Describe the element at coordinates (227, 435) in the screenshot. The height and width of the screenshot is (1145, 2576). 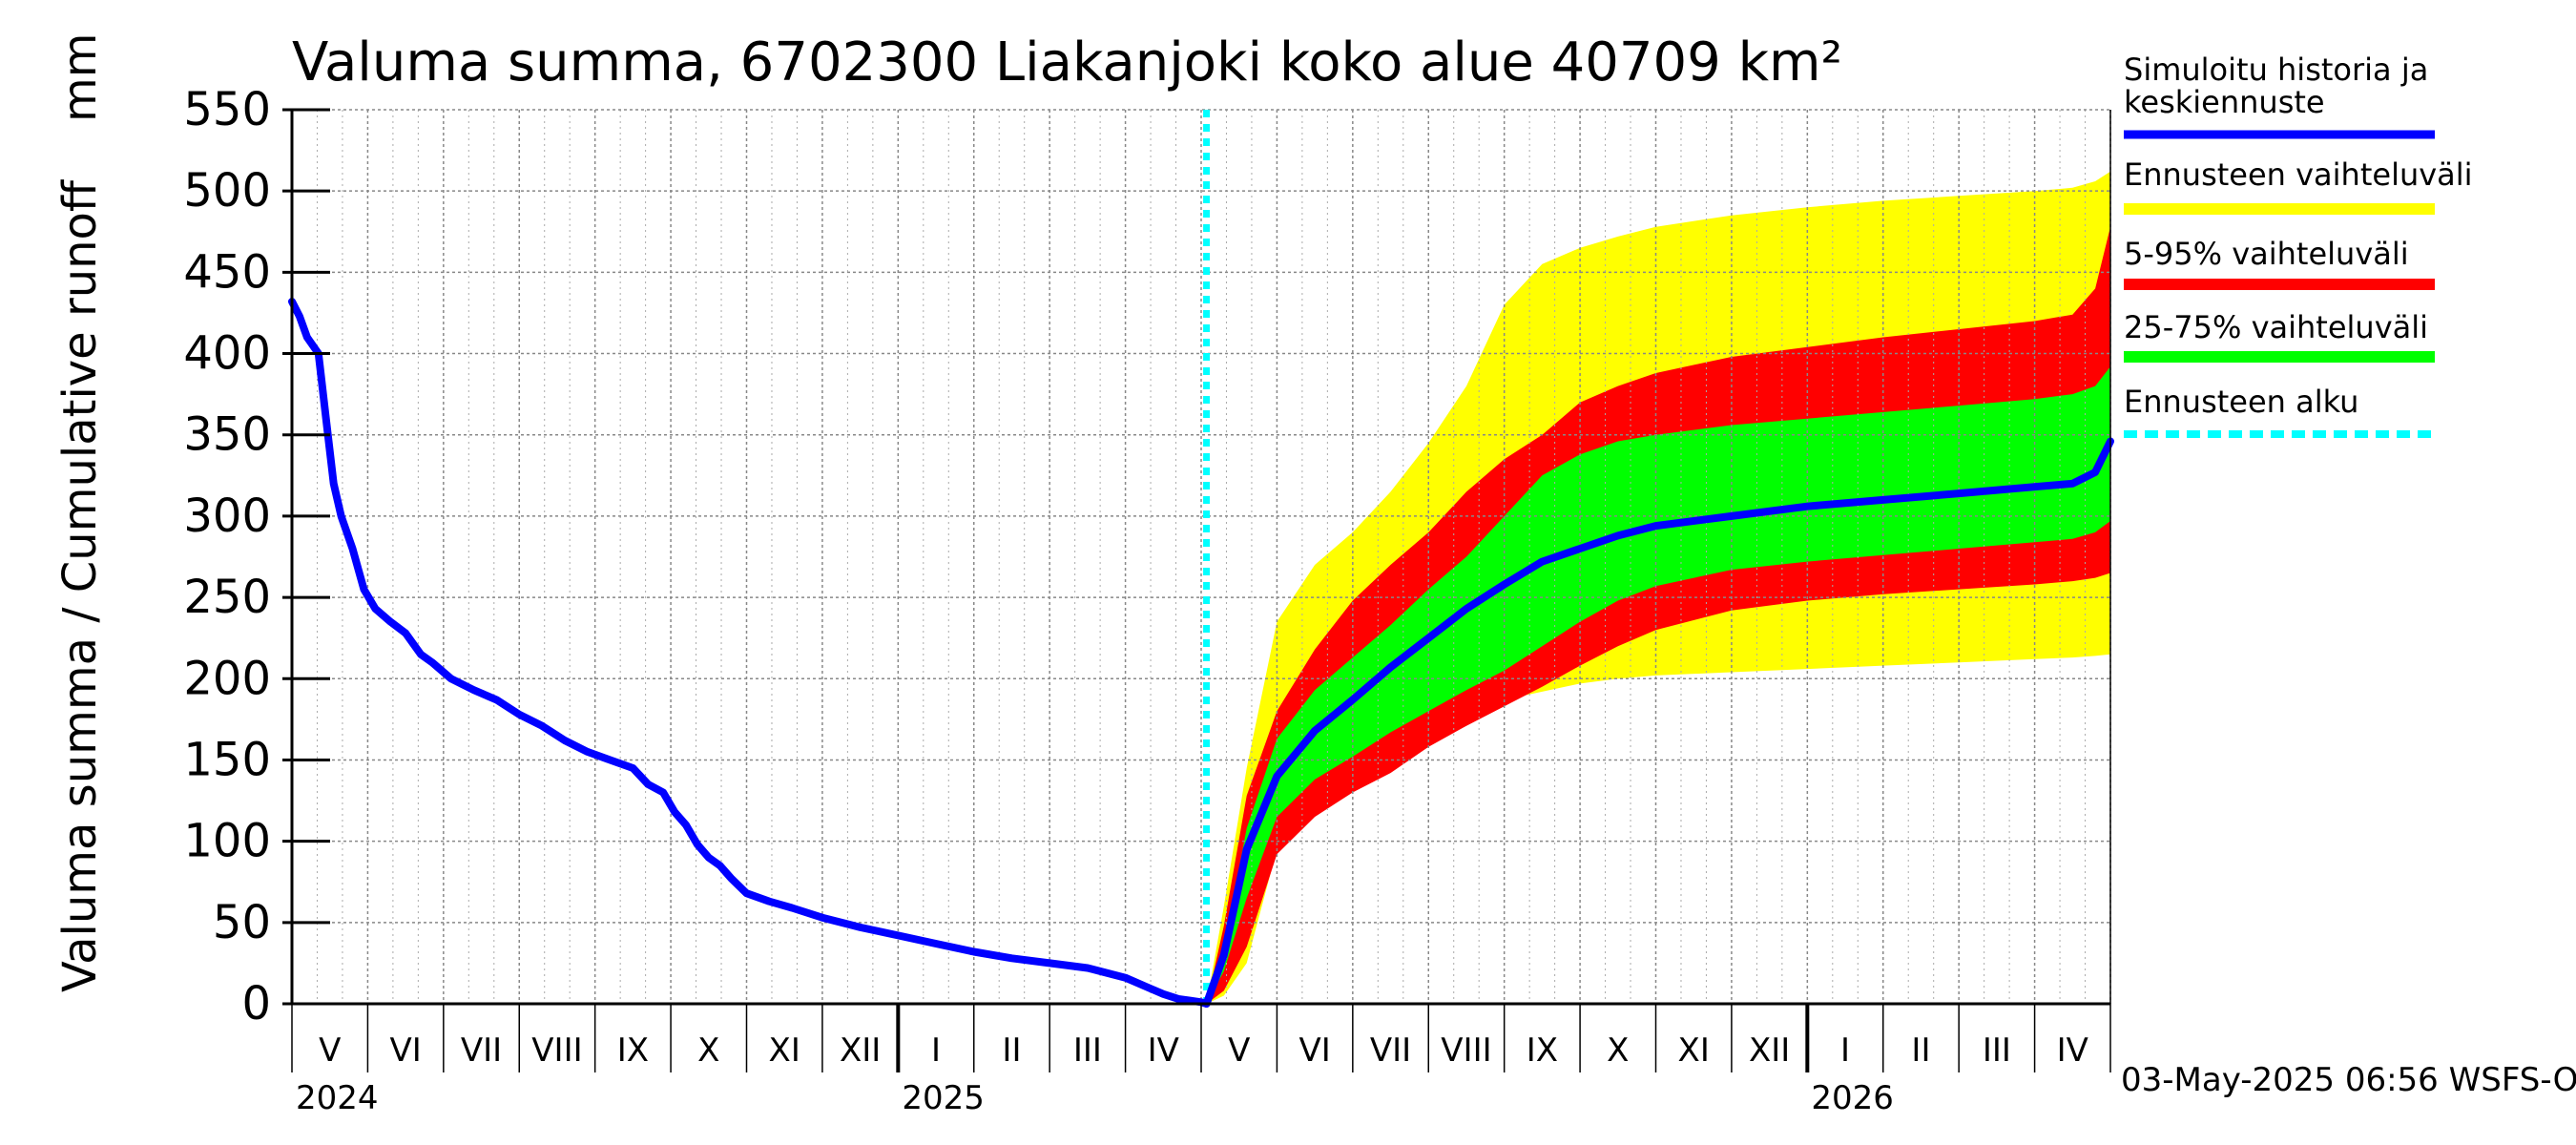
I see `y-tick-label: 350` at that location.